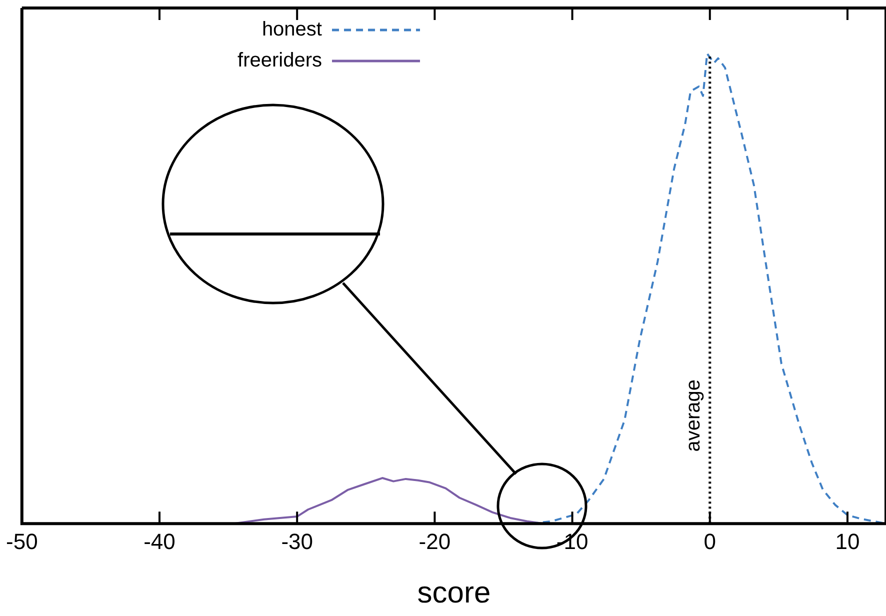 This screenshot has height=616, width=886. I want to click on x-tick-label: -30, so click(297, 541).